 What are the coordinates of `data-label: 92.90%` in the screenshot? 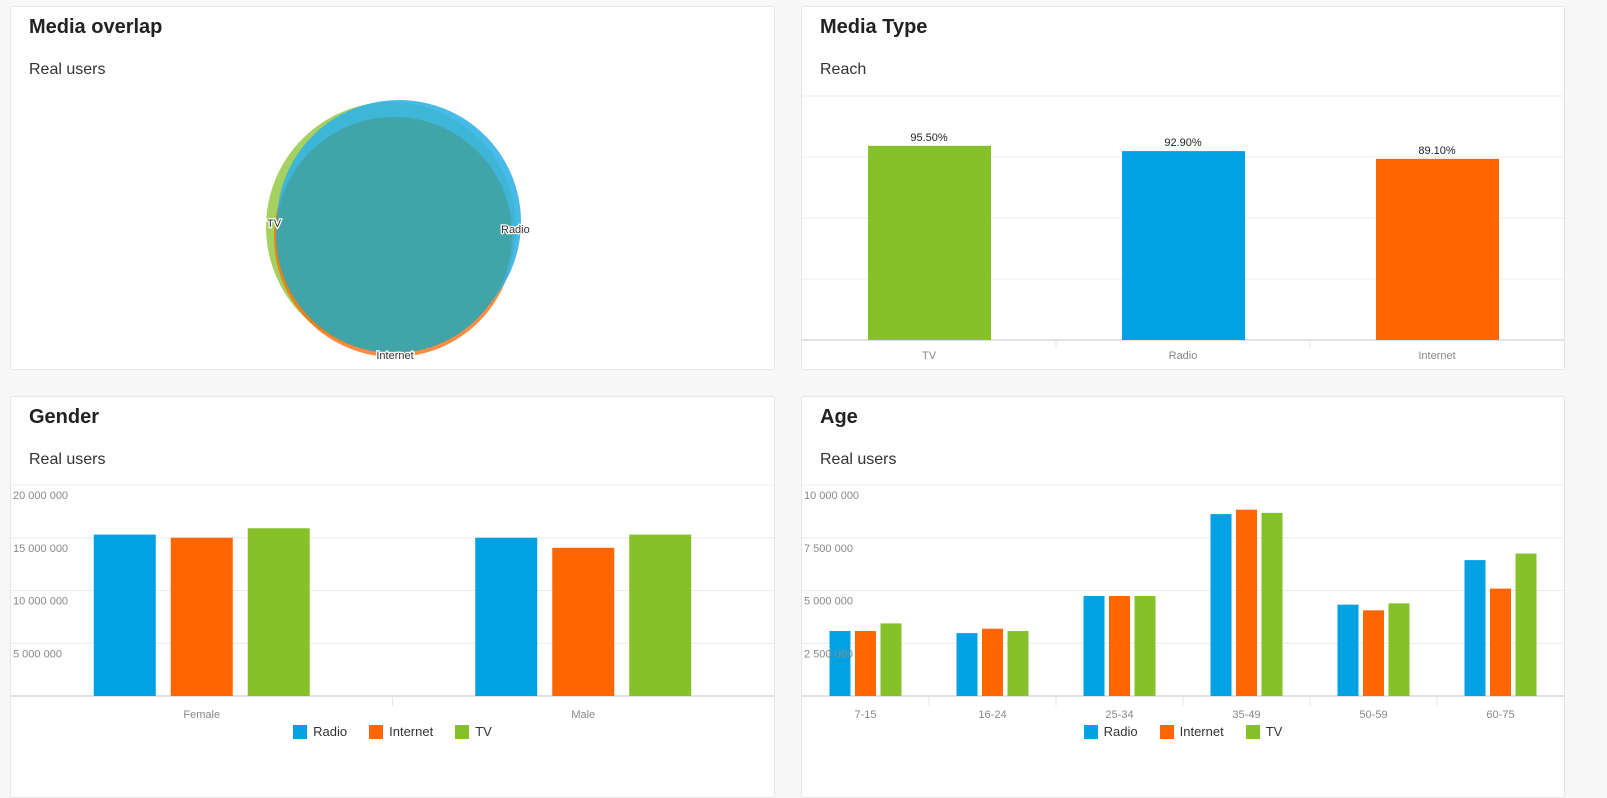 It's located at (1183, 143).